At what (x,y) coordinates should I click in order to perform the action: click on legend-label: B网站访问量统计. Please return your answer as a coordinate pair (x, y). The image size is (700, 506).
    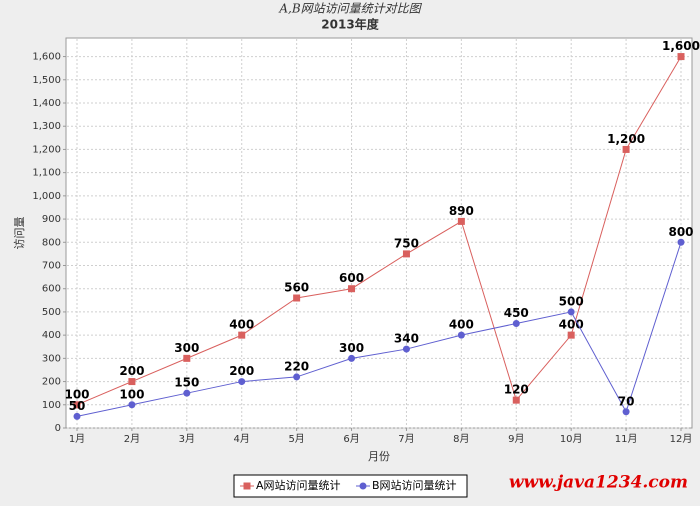
    Looking at the image, I should click on (414, 485).